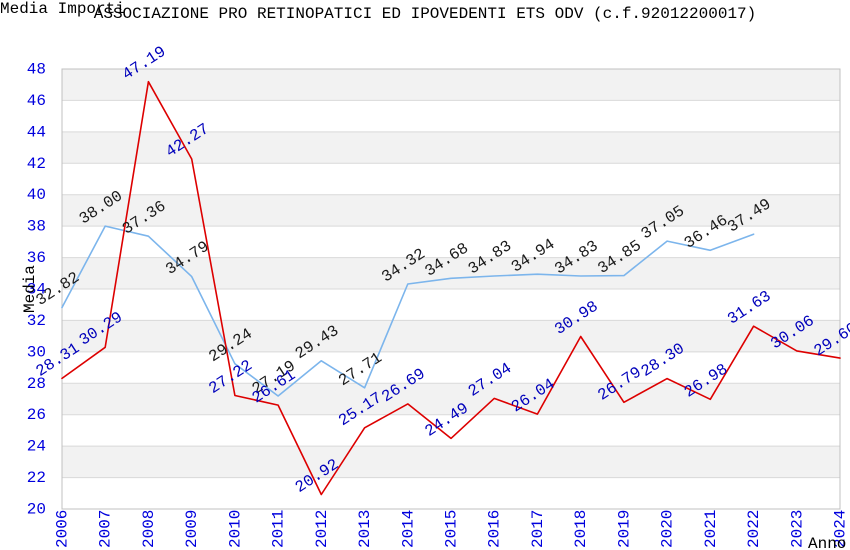 This screenshot has height=550, width=850. What do you see at coordinates (36, 352) in the screenshot?
I see `y-tick-label: 30` at bounding box center [36, 352].